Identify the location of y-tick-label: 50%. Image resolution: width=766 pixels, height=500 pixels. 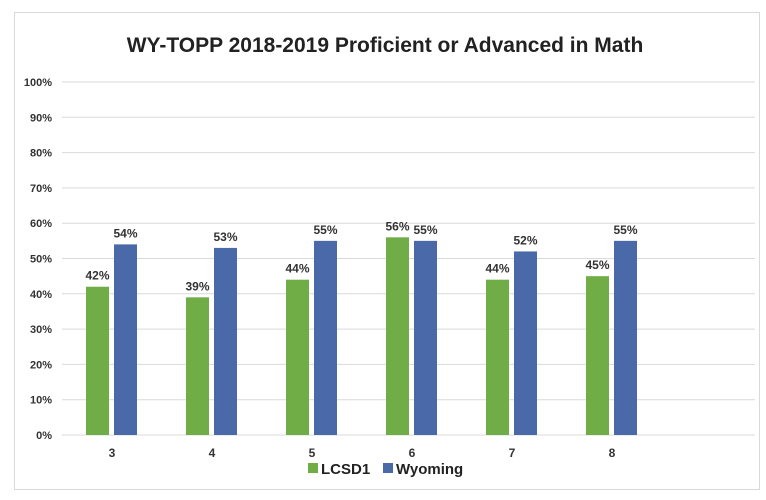
(41, 260).